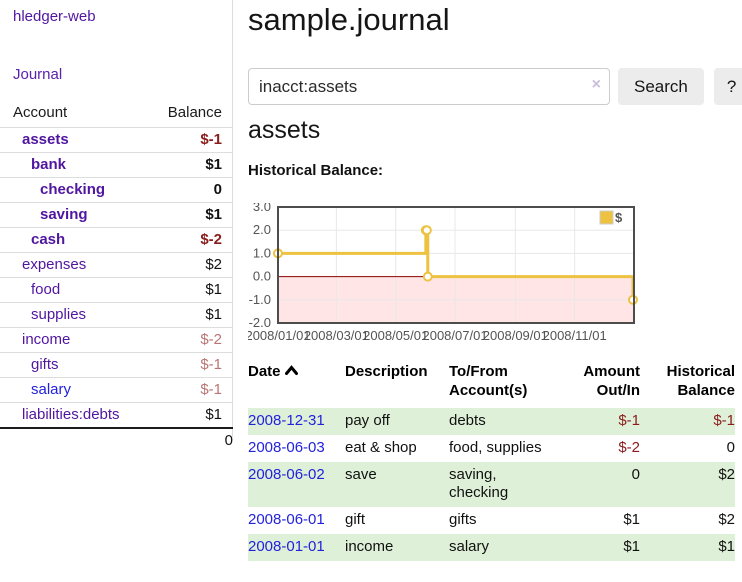 The height and width of the screenshot is (582, 742). I want to click on sidebar-account-link: gifts, so click(45, 364).